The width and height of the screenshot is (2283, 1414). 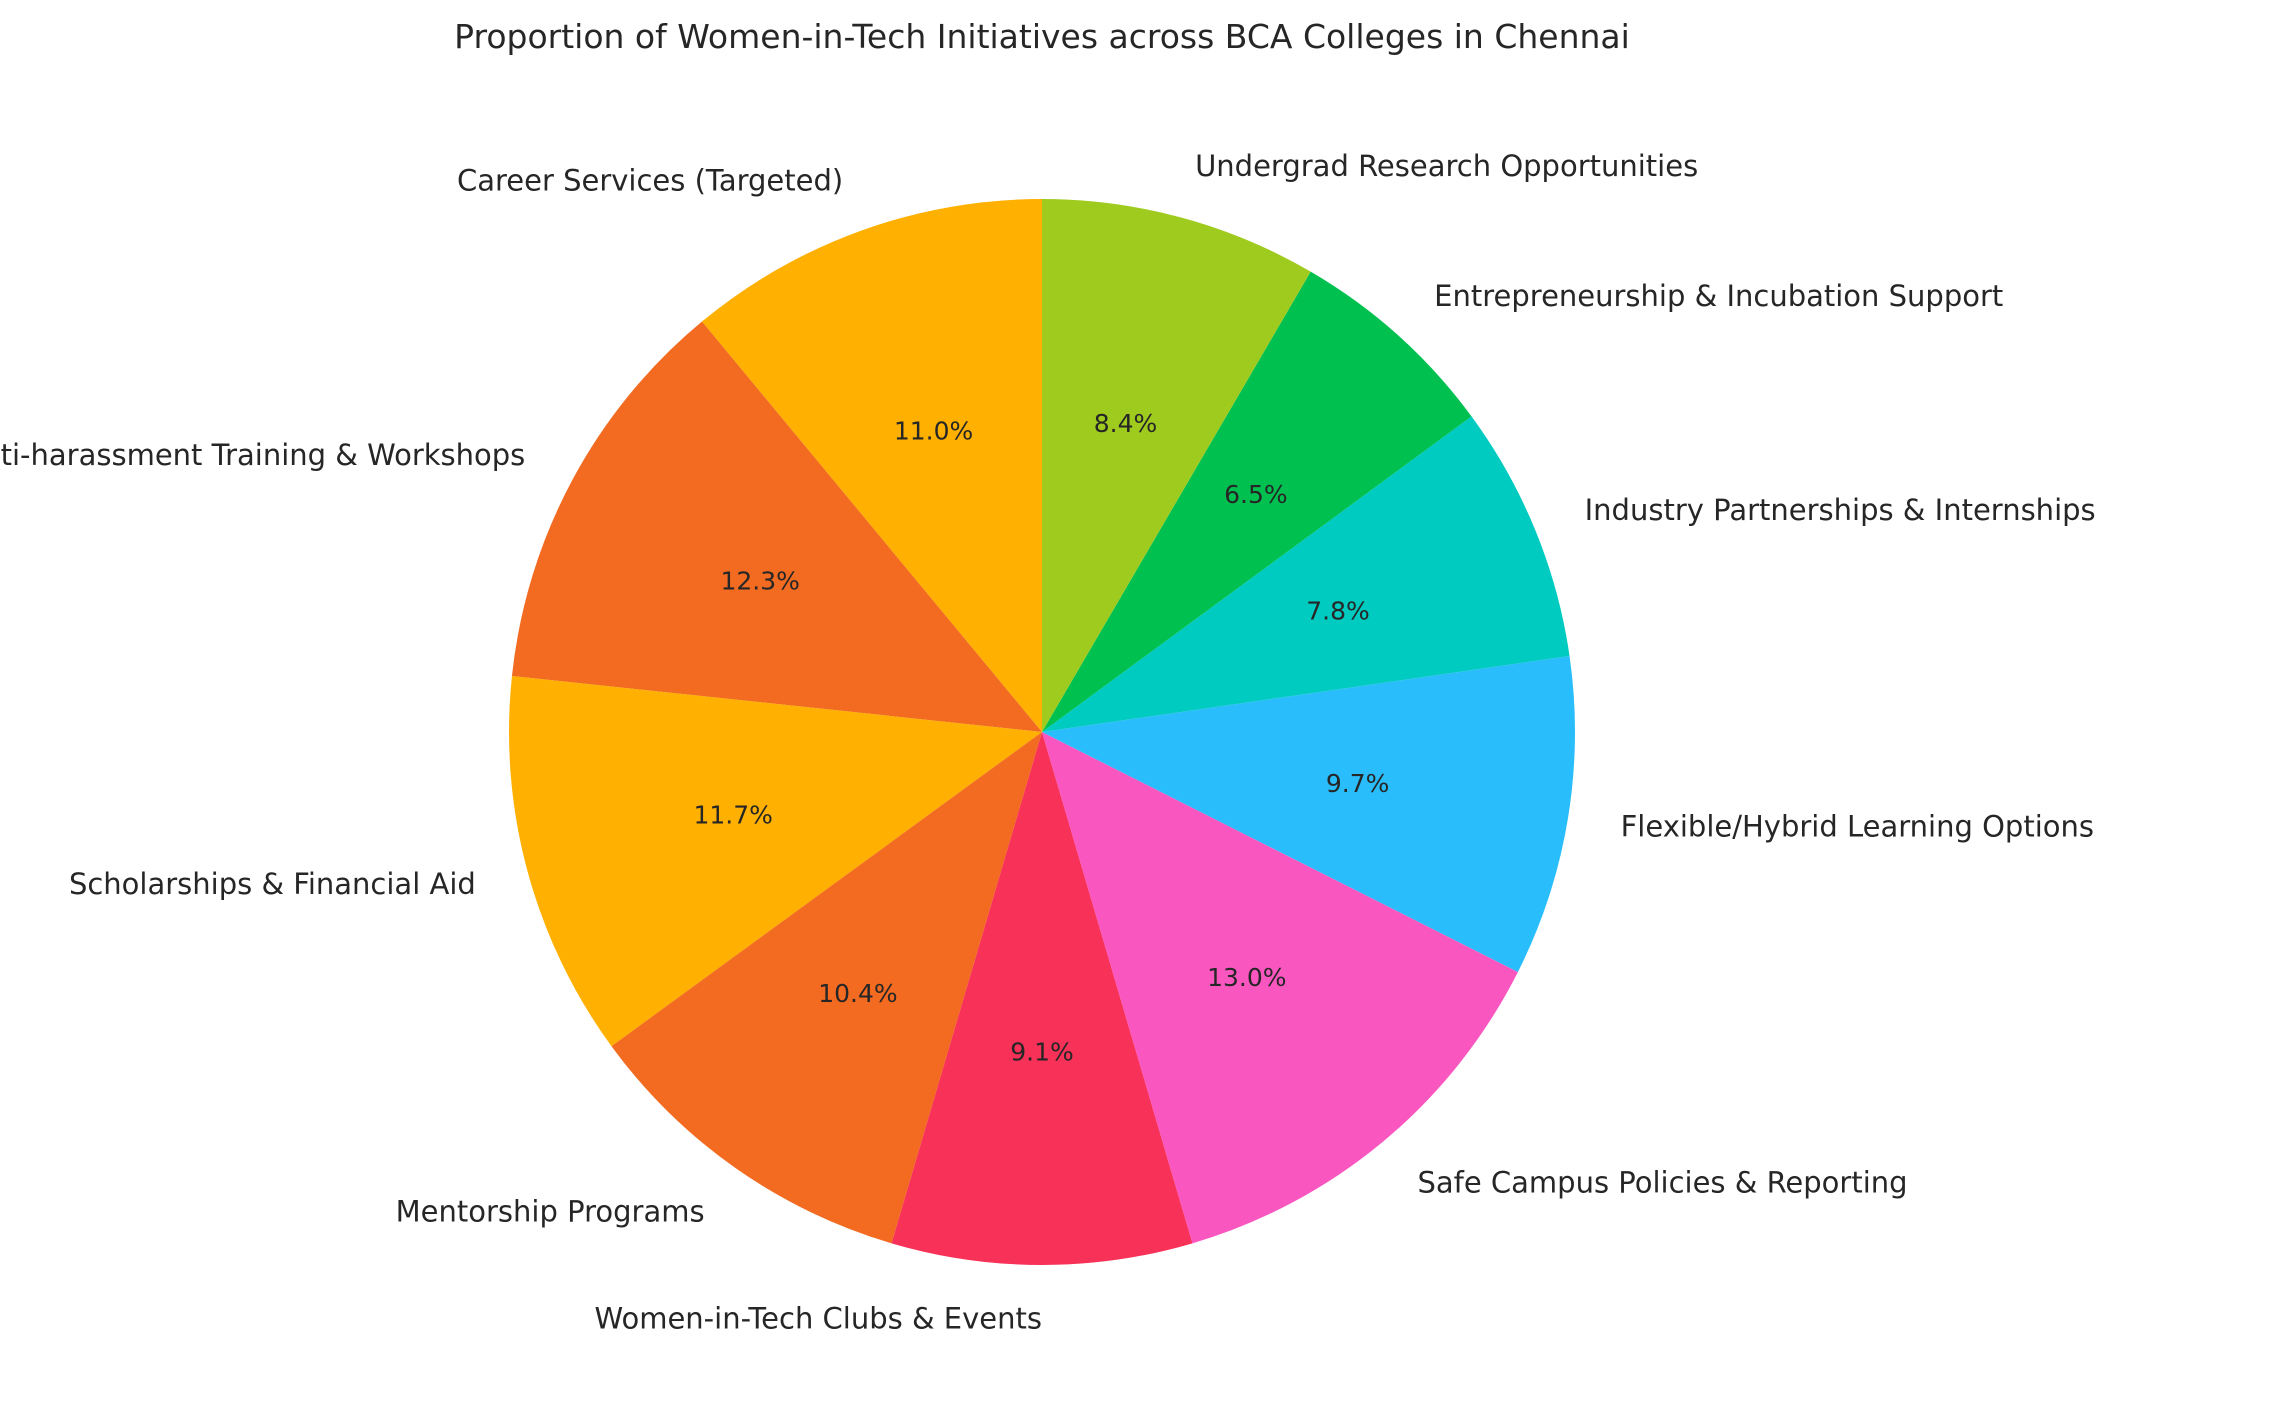 I want to click on pie-slice-undergrad-research-opportunities, so click(x=1176, y=465).